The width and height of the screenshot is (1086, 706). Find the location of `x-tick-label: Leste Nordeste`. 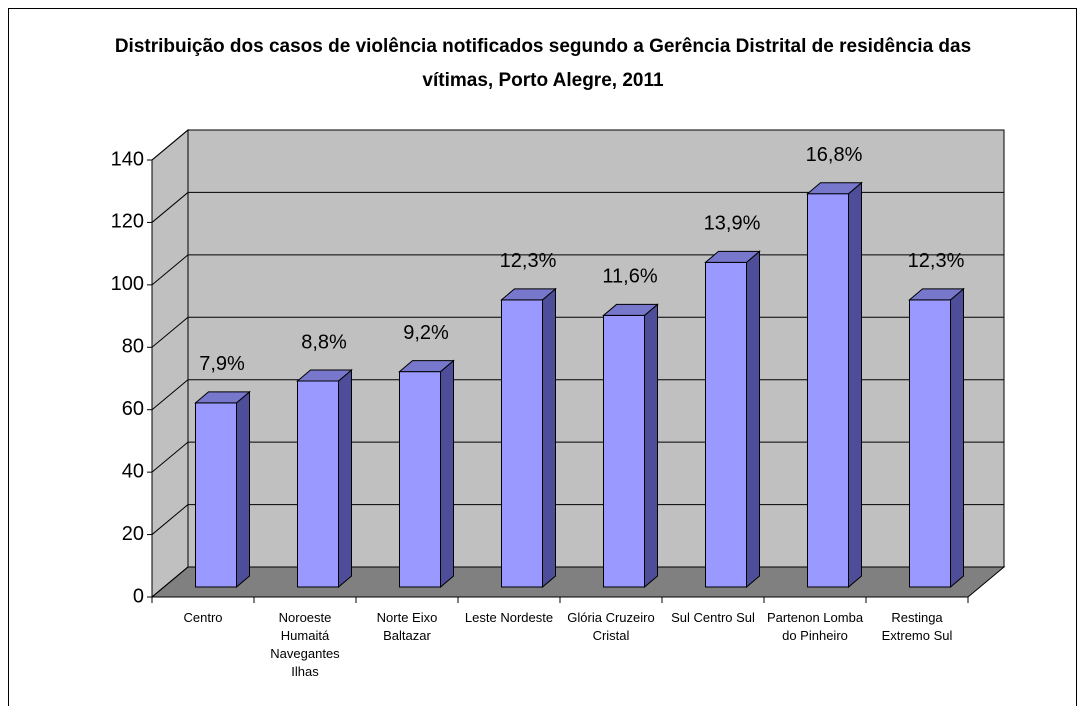

x-tick-label: Leste Nordeste is located at coordinates (509, 617).